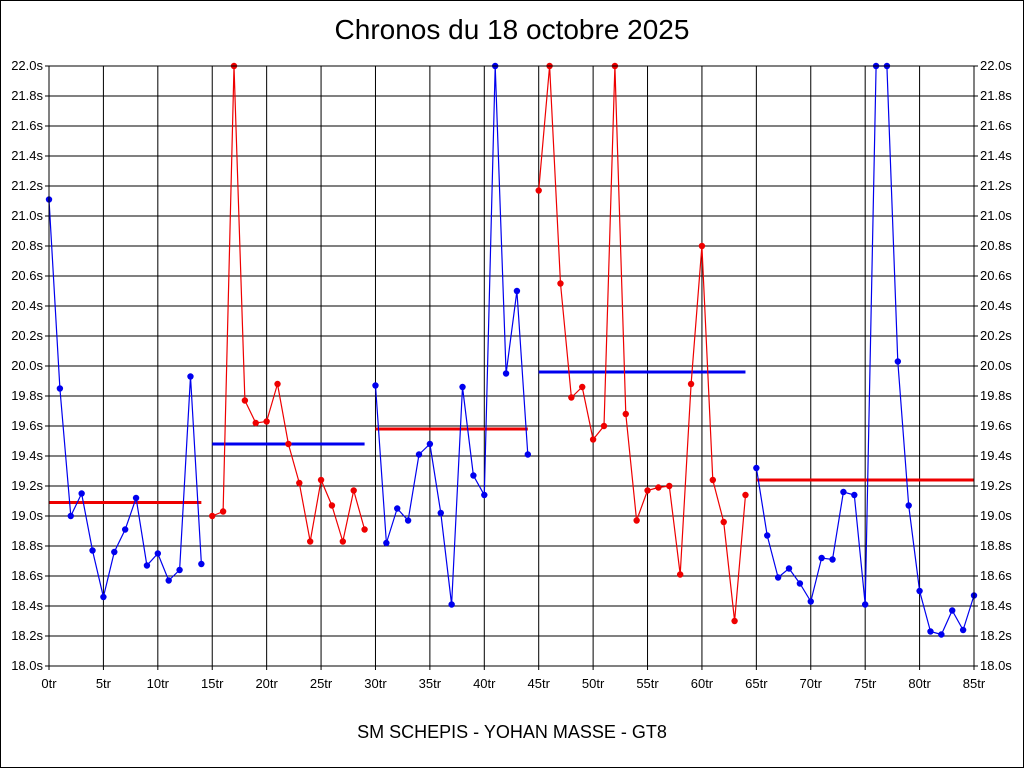 Image resolution: width=1024 pixels, height=768 pixels. What do you see at coordinates (996, 665) in the screenshot?
I see `y-tick-label-right: 18.0s` at bounding box center [996, 665].